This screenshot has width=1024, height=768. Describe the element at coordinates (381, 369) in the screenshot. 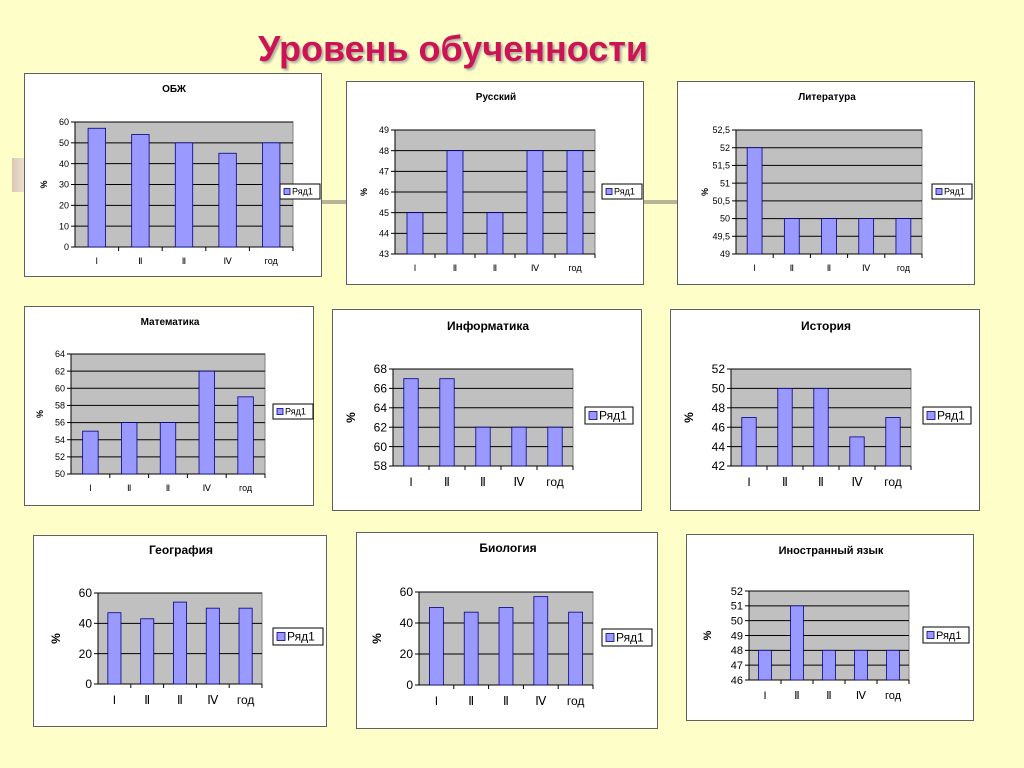

I see `y-tick-label: 68` at that location.